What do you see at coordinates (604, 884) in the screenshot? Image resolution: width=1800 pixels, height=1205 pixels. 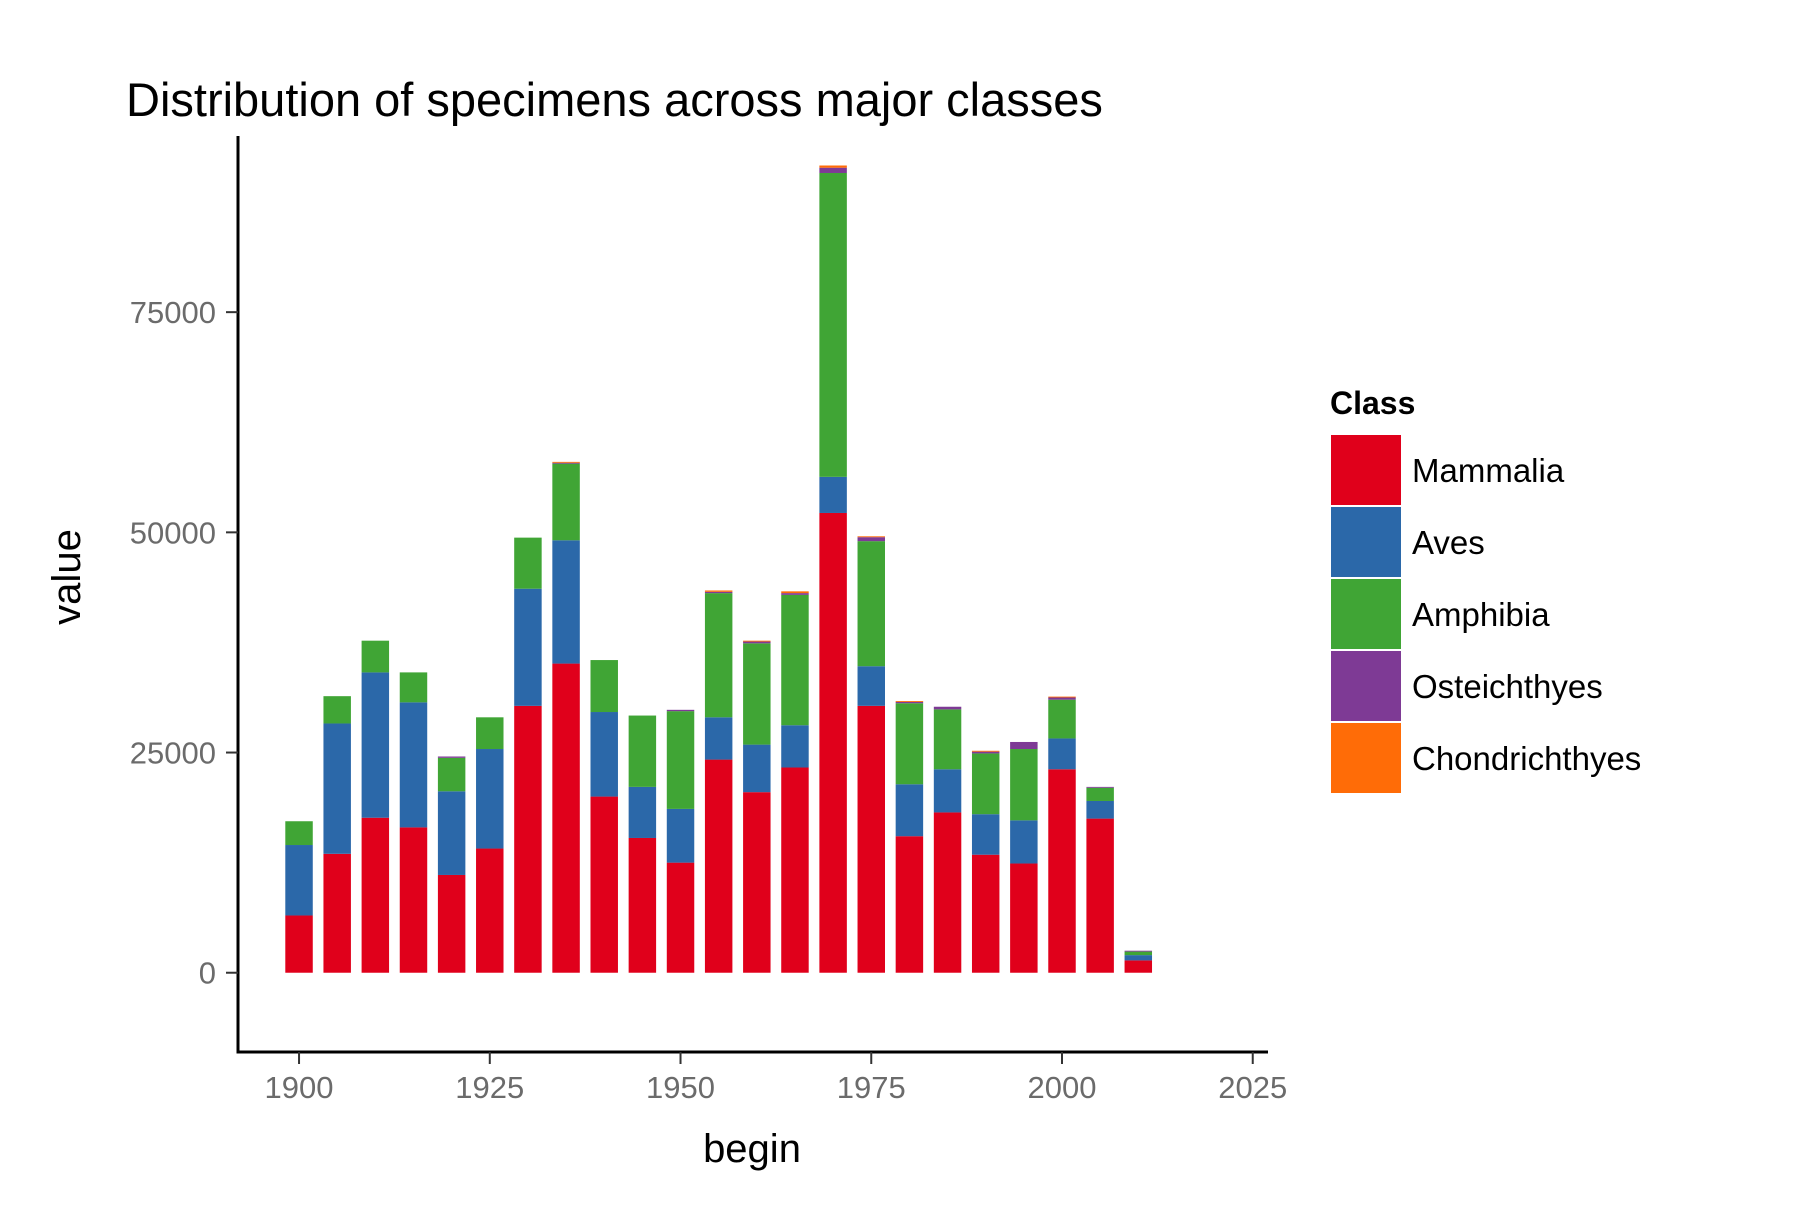 I see `bar-mammalia-1940` at bounding box center [604, 884].